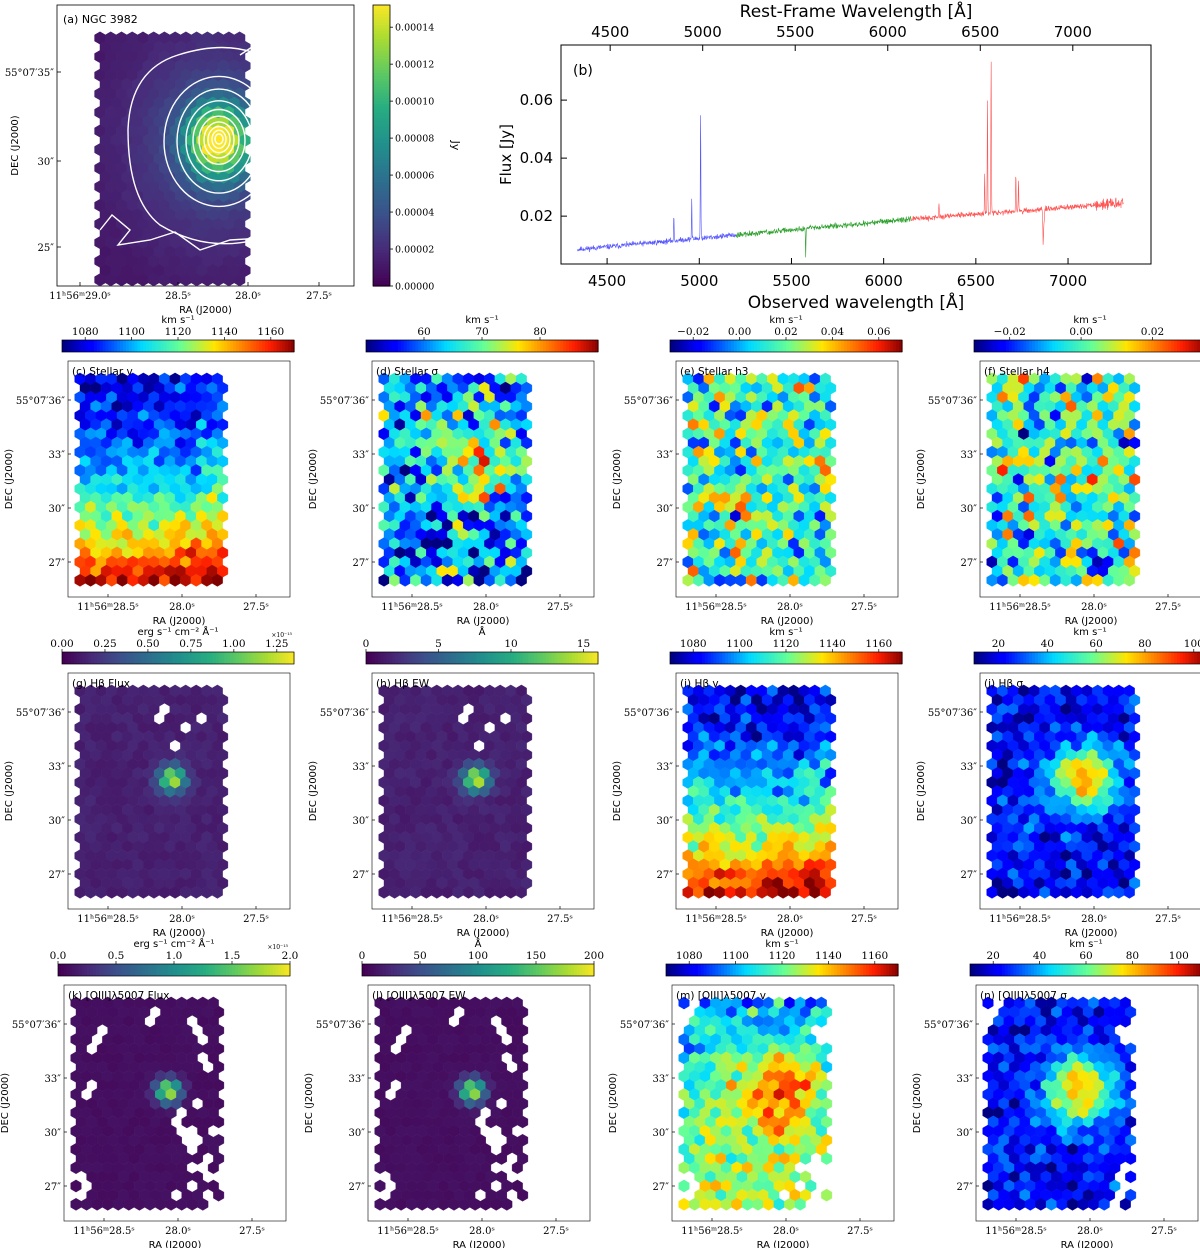 This screenshot has width=1200, height=1248. I want to click on colorbar-frame, so click(381, 145).